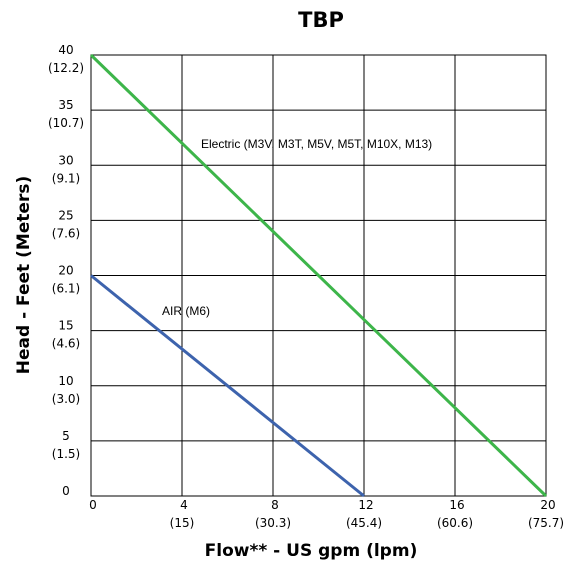 The height and width of the screenshot is (565, 582). I want to click on y-tick-label-6: 30, so click(65, 160).